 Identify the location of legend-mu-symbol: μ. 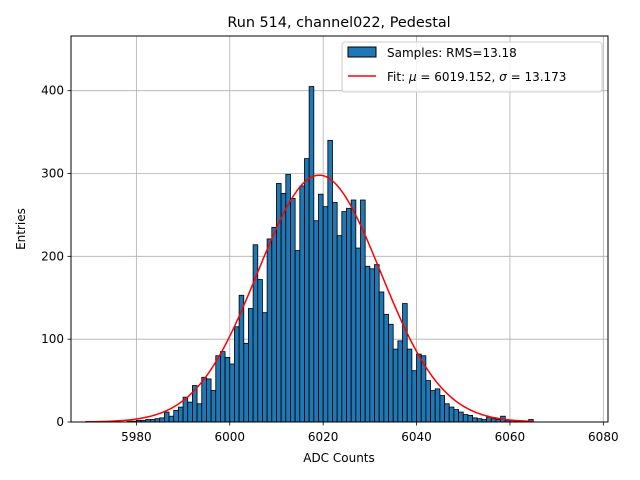
(412, 77).